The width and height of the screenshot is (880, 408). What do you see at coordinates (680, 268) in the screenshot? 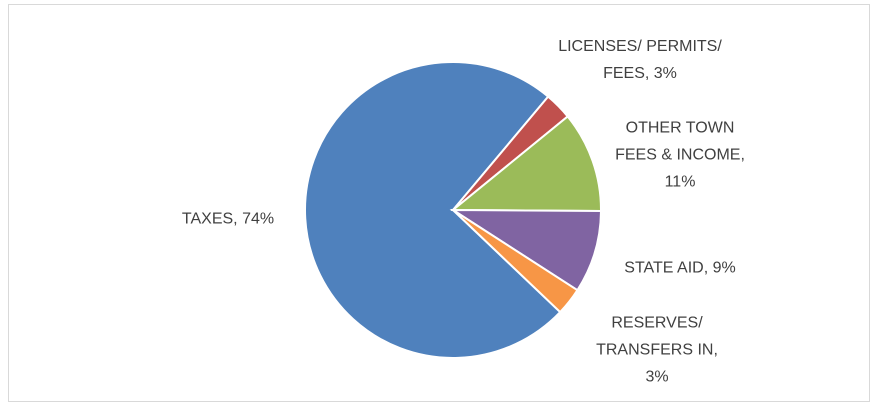
I see `data-label: STATE AID, 9%` at bounding box center [680, 268].